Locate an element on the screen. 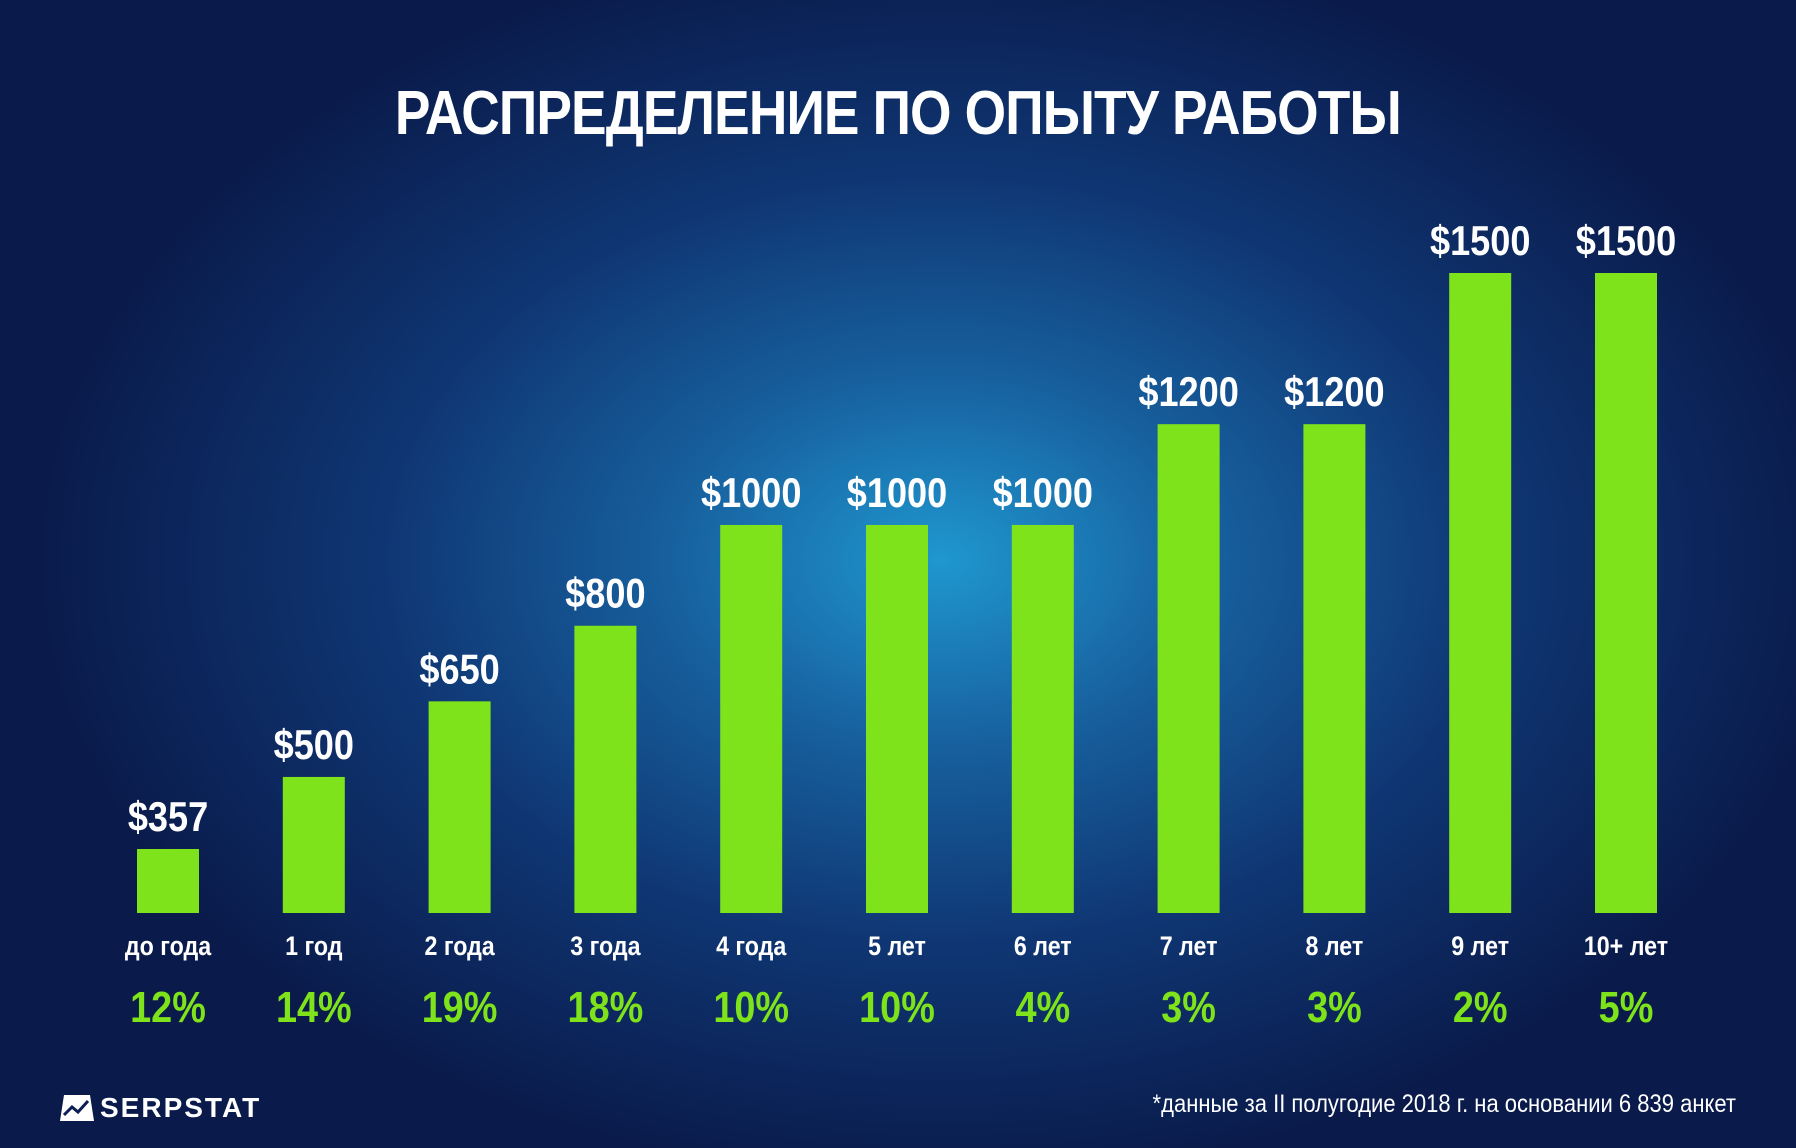 This screenshot has height=1148, width=1796. value-label: $500 is located at coordinates (314, 745).